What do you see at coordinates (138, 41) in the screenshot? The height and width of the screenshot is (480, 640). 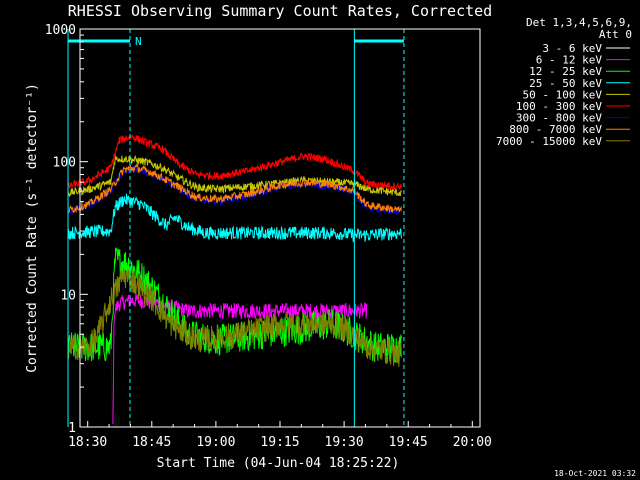 I see `night-annotation: N` at bounding box center [138, 41].